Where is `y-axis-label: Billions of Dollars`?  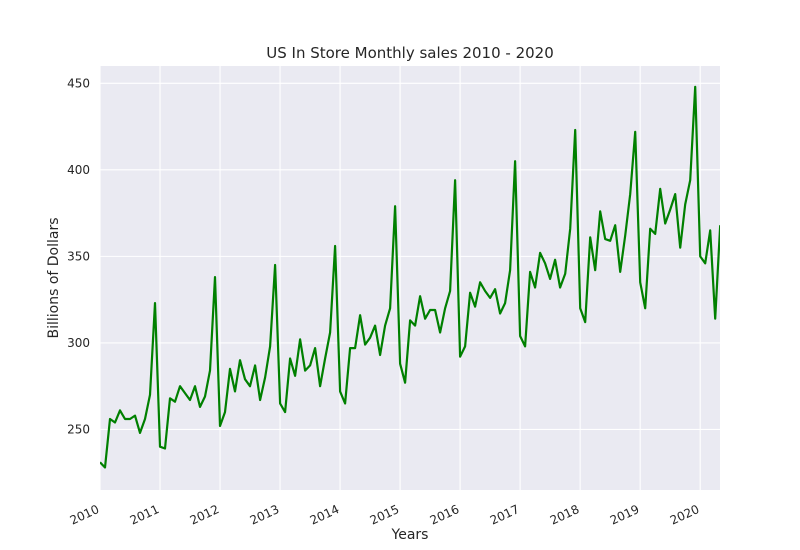
y-axis-label: Billions of Dollars is located at coordinates (54, 277).